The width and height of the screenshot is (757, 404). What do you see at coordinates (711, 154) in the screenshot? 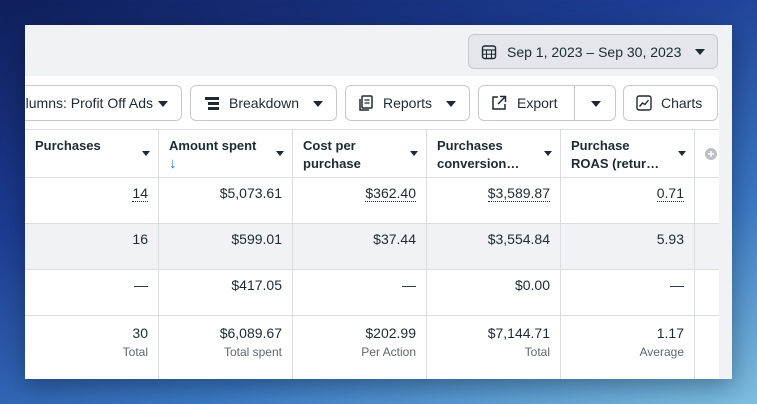
I see `plus-circle-icon` at bounding box center [711, 154].